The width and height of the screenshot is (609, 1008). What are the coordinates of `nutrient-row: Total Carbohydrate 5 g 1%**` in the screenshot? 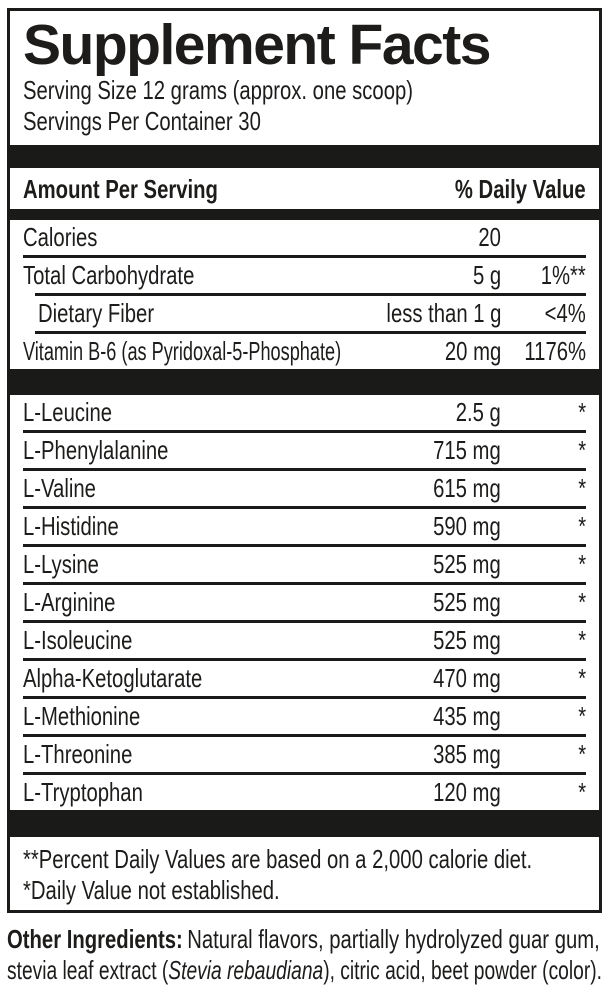 It's located at (304, 275).